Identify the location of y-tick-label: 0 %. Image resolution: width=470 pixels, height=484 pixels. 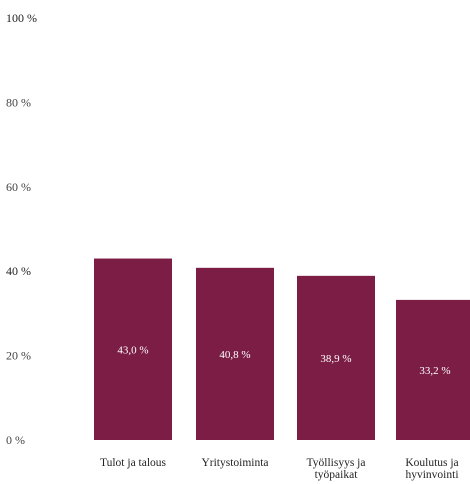
(15, 440).